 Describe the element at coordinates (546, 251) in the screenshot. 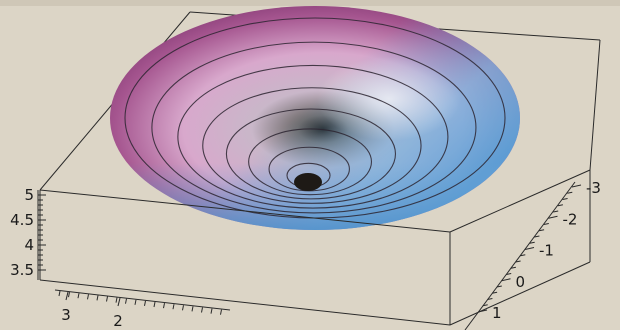

I see `tick-label: -1` at that location.